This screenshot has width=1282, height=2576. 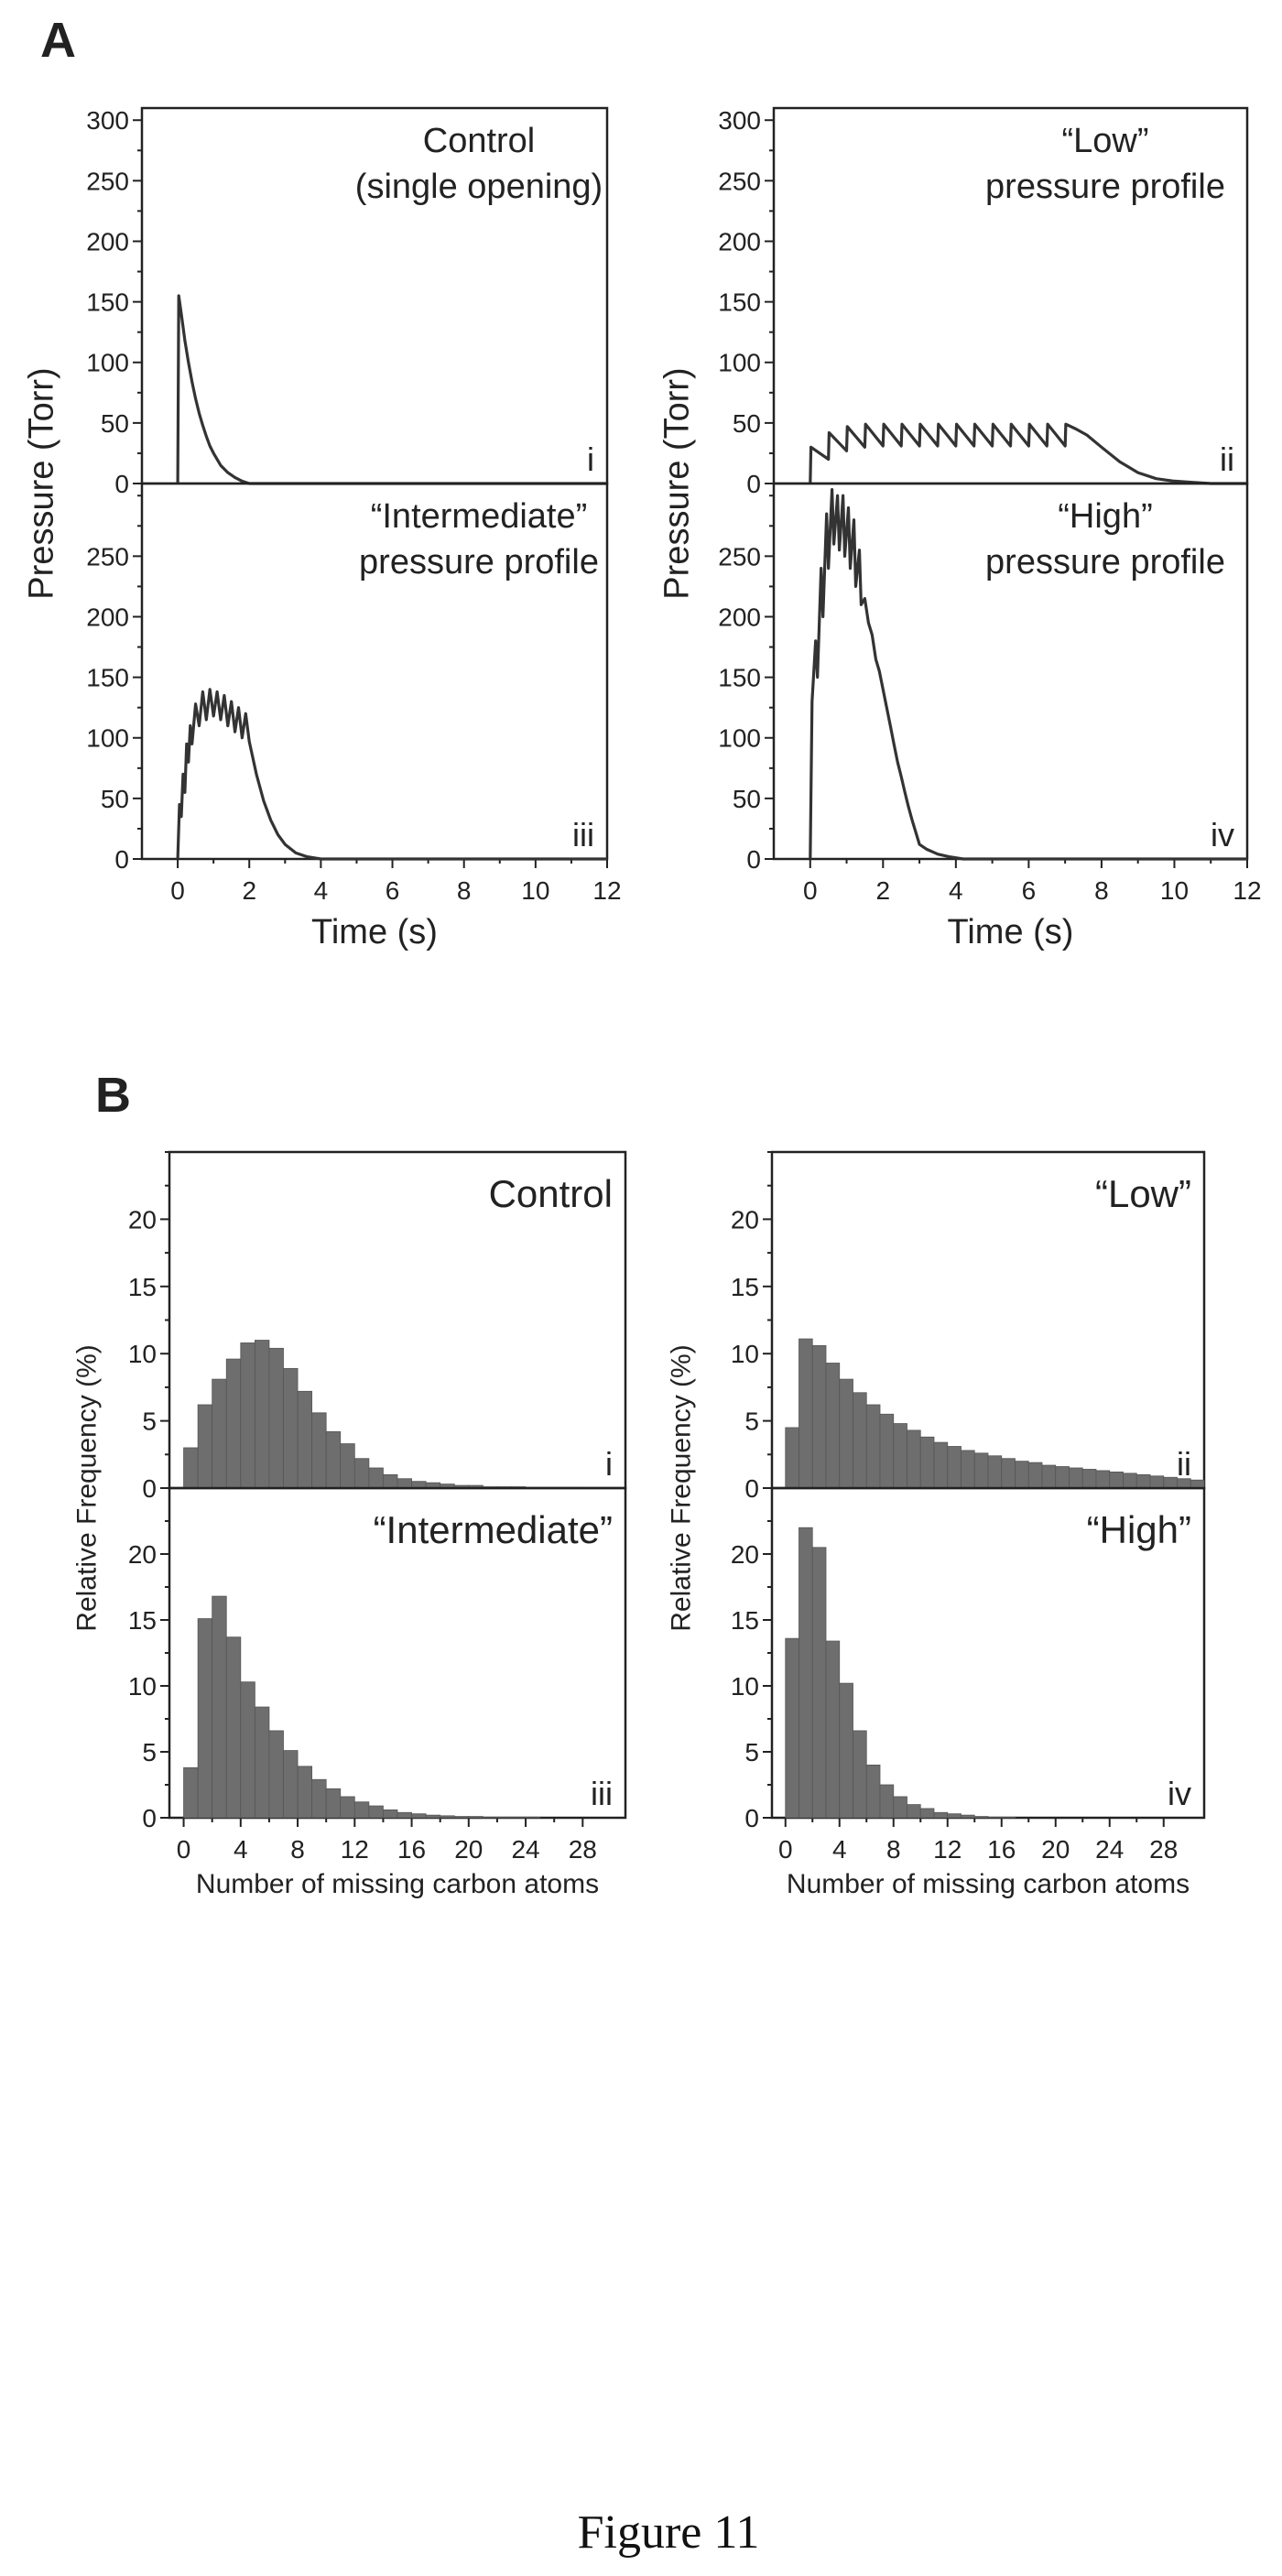 What do you see at coordinates (947, 1849) in the screenshot?
I see `b-iv-x-tick-label: 12` at bounding box center [947, 1849].